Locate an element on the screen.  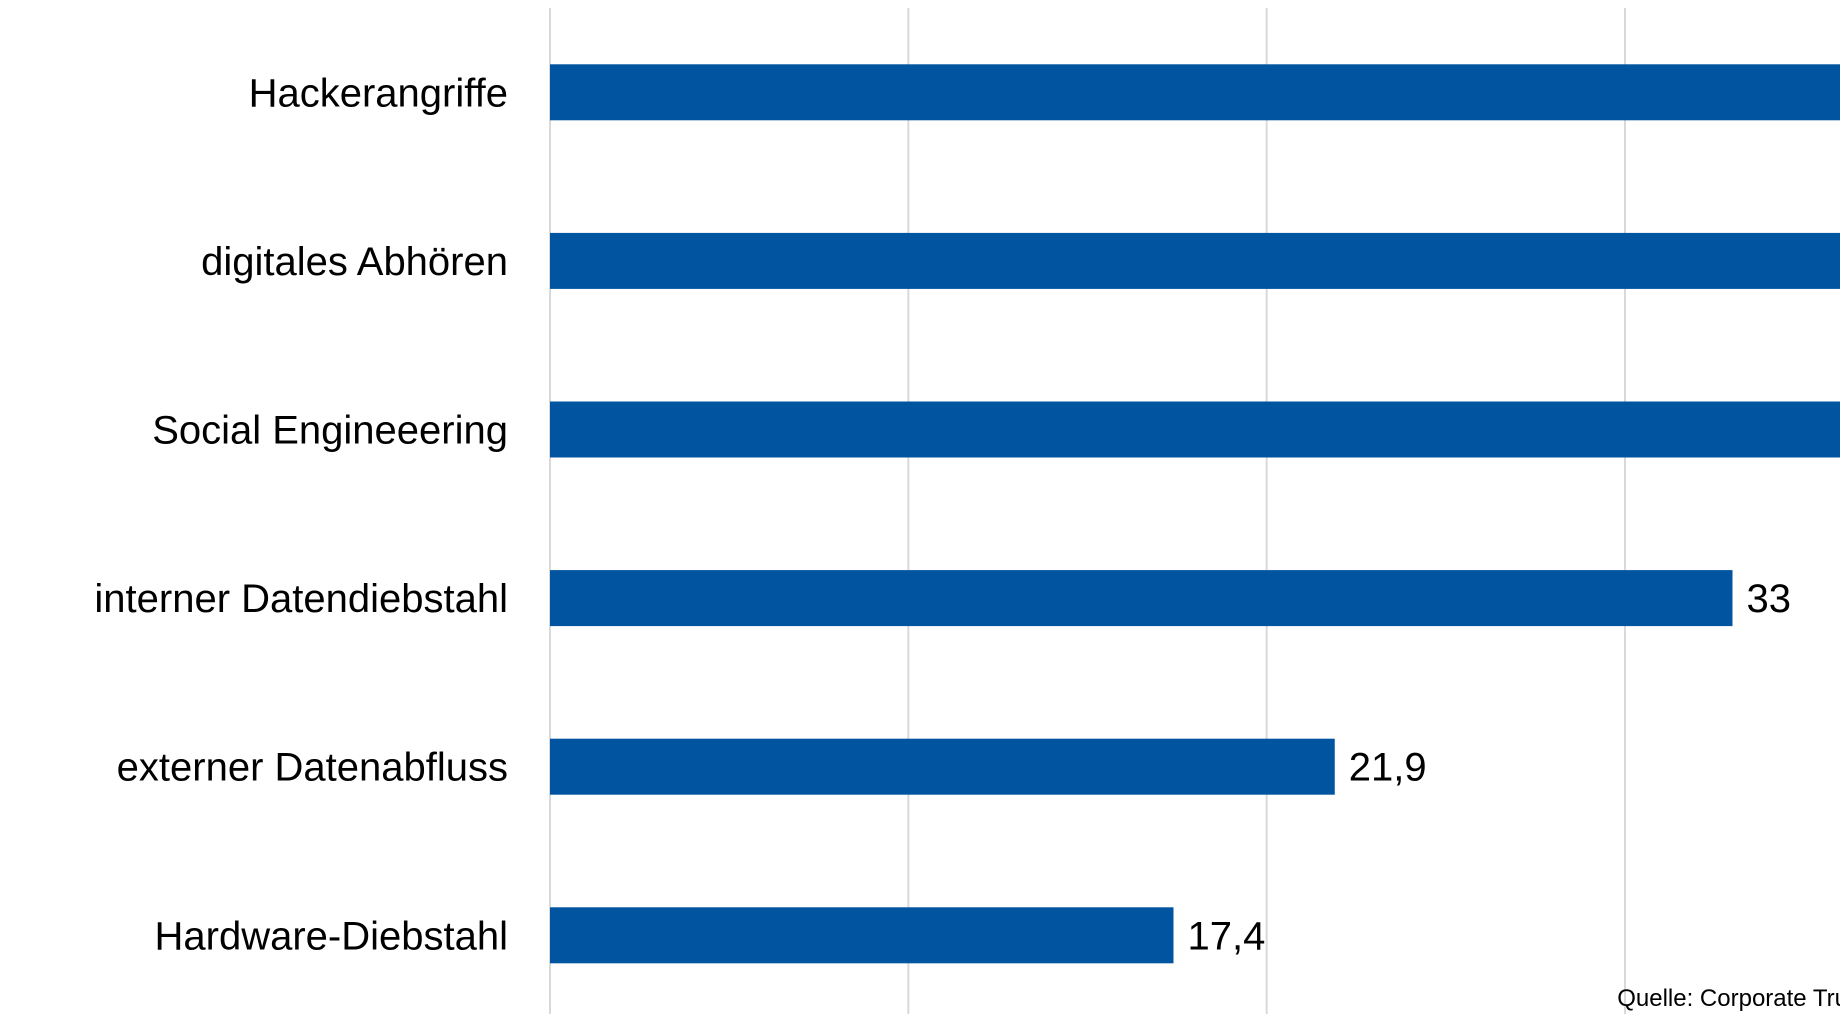
category-label: externer Datenabfluss is located at coordinates (312, 768).